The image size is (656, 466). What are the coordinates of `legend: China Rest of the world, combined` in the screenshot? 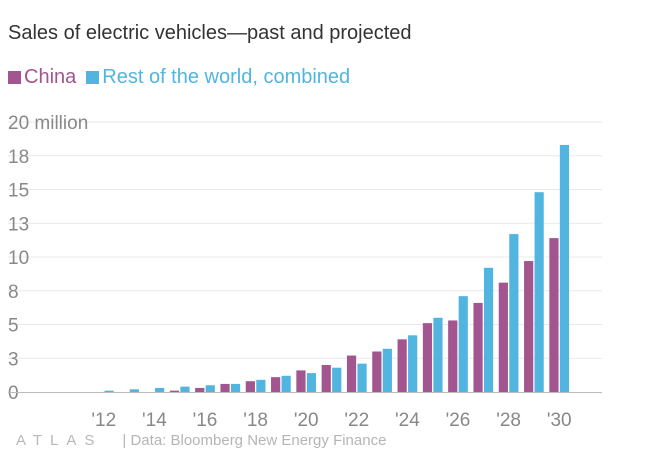 It's located at (184, 77).